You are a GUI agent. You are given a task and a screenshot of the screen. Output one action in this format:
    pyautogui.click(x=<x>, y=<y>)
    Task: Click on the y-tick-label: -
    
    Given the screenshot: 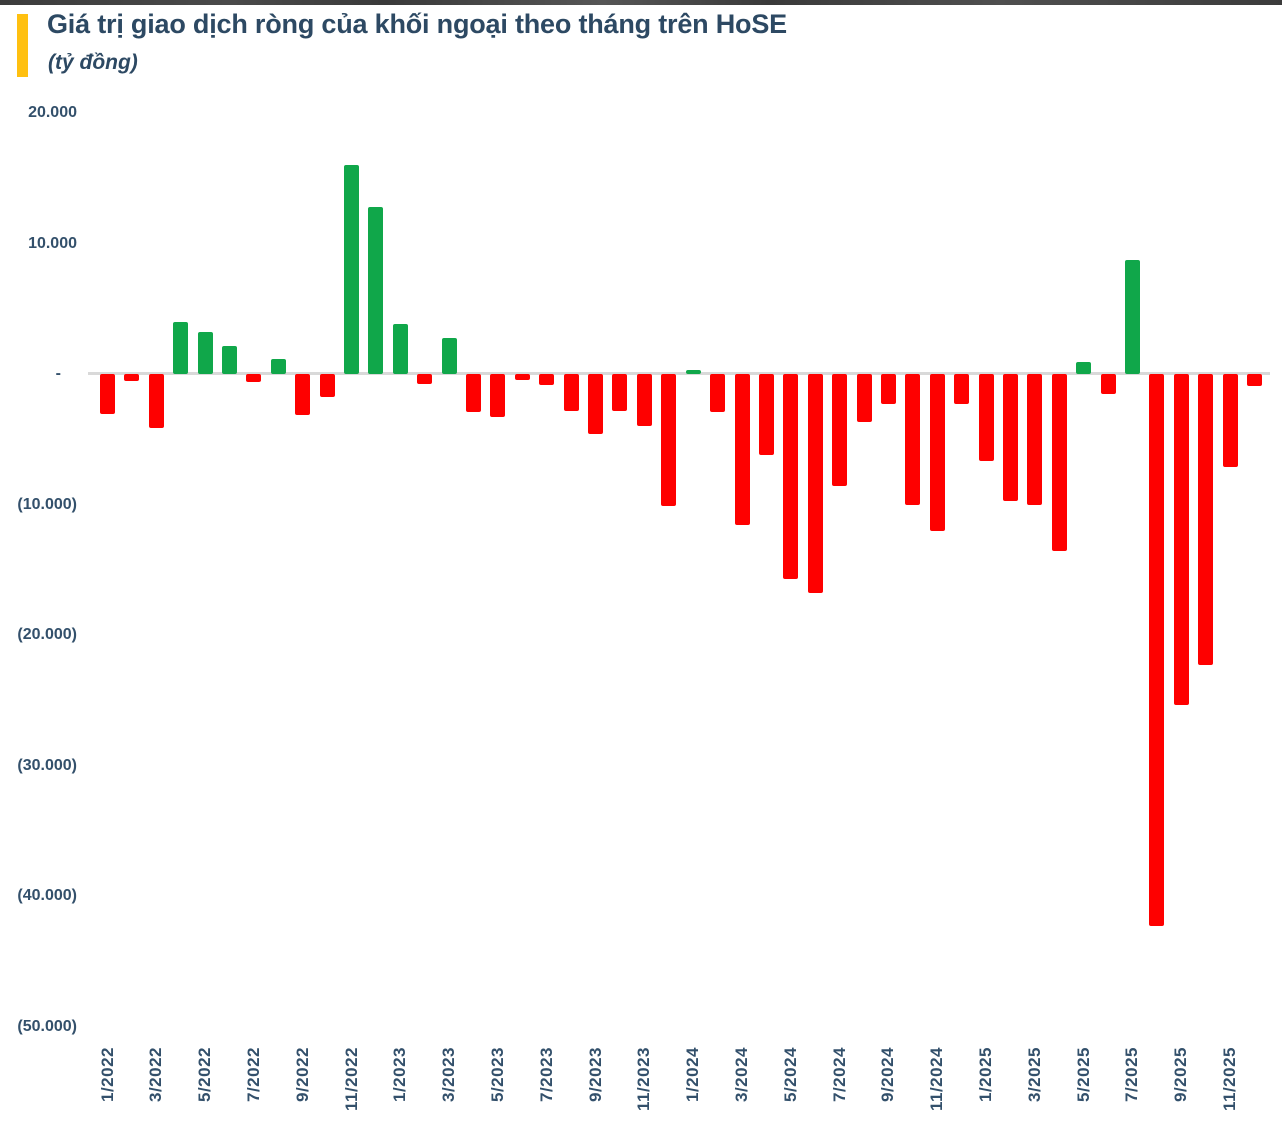 What is the action you would take?
    pyautogui.click(x=58, y=373)
    